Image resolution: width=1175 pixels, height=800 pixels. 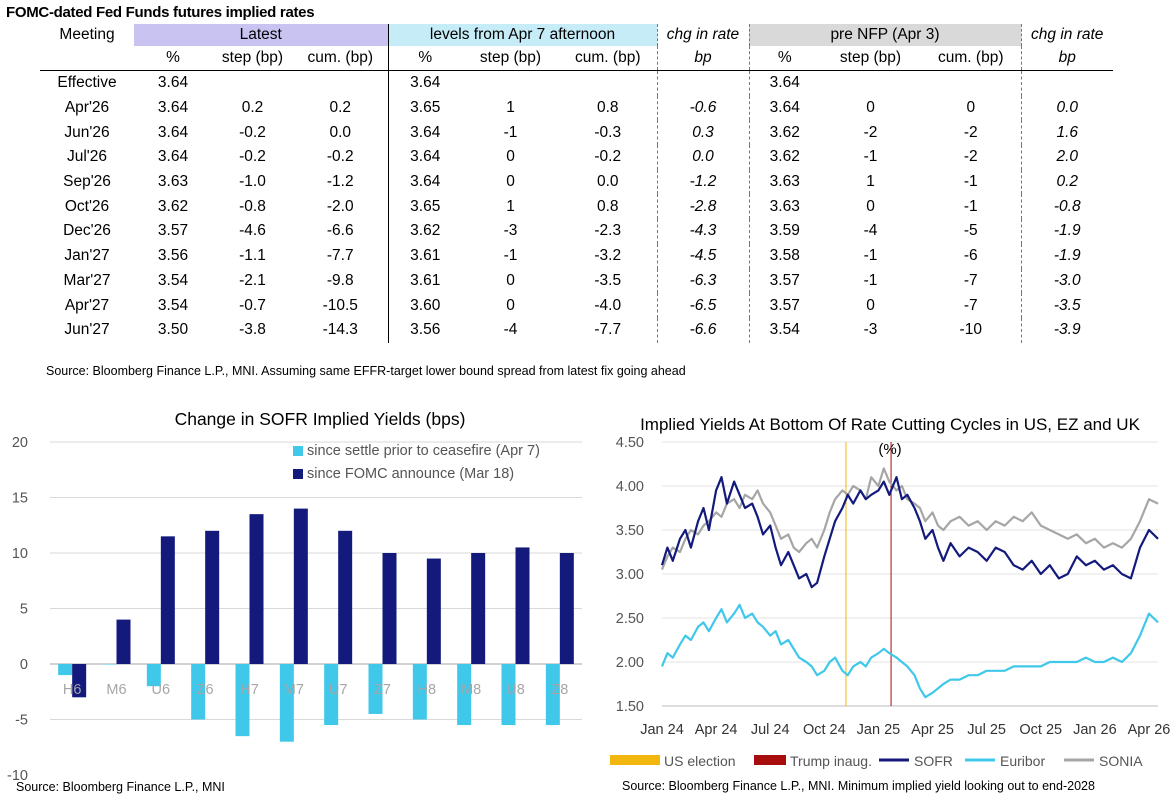 I want to click on sub-header-1: %, so click(x=173, y=58).